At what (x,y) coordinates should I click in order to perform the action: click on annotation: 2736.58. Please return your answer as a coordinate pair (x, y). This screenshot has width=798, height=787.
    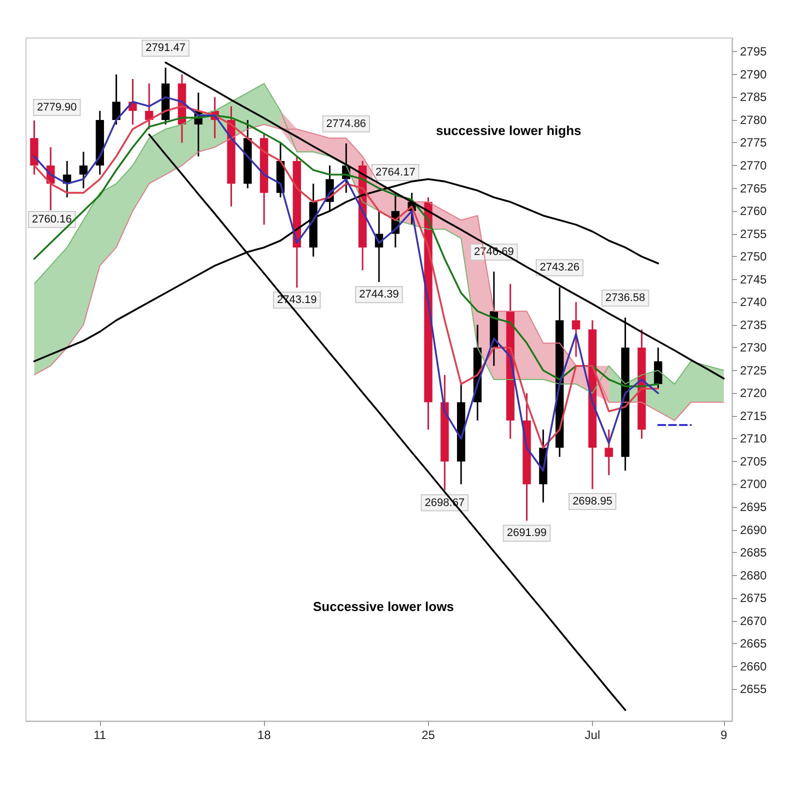
    Looking at the image, I should click on (625, 298).